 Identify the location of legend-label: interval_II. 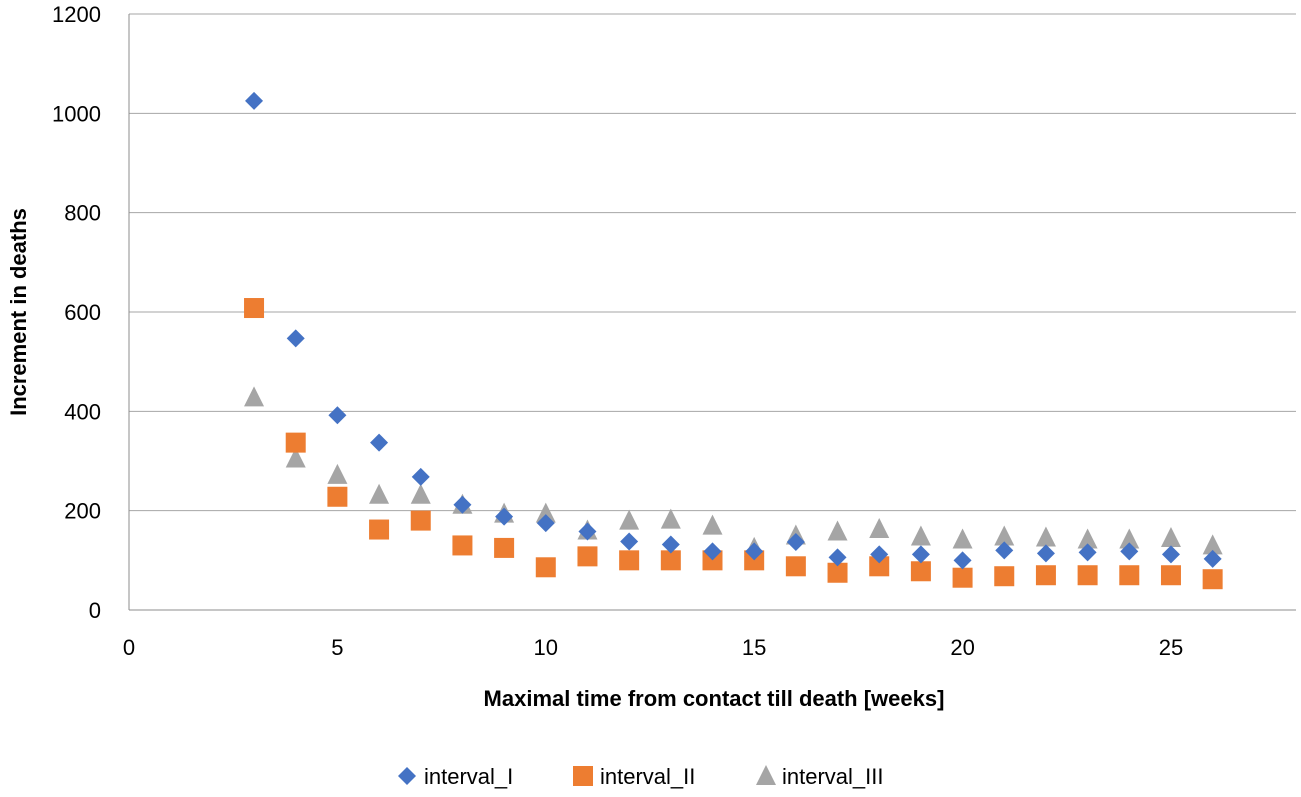
(647, 776).